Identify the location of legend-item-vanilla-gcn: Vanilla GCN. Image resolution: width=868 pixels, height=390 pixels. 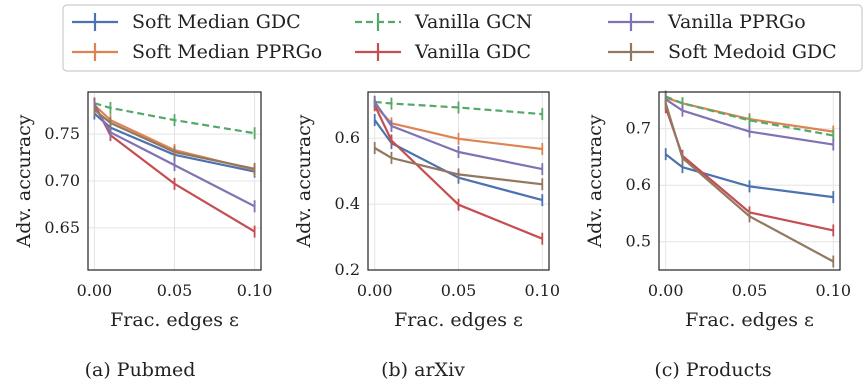
(443, 22).